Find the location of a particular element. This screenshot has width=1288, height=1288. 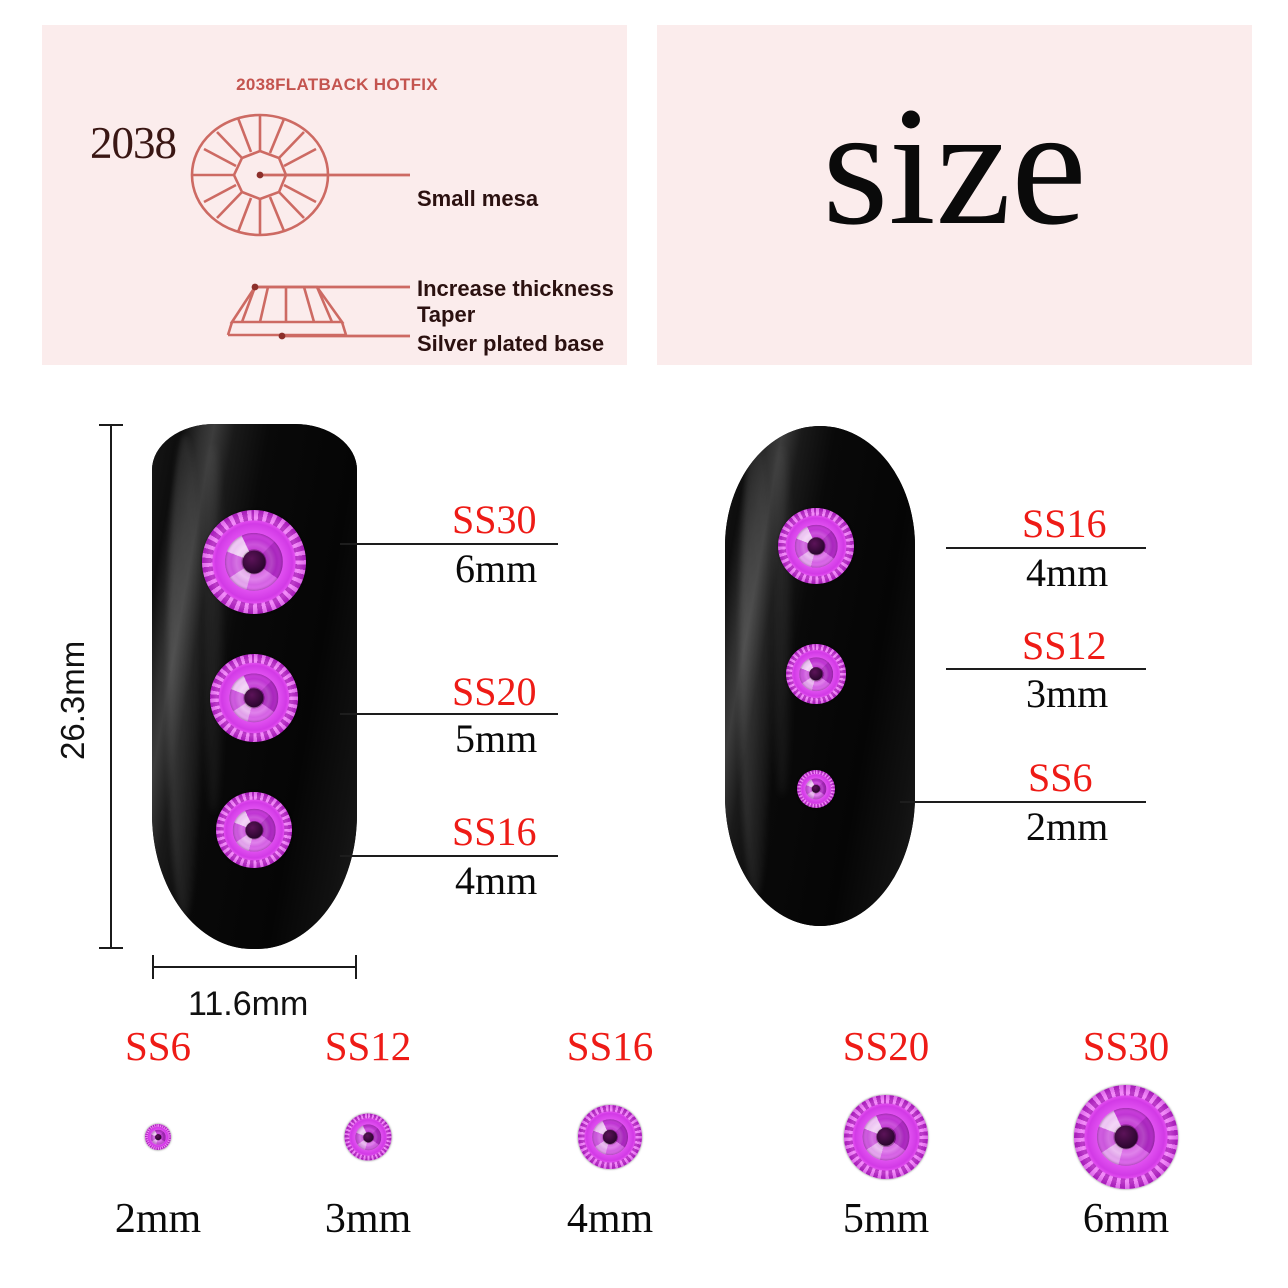

size-title-panel: size is located at coordinates (954, 195).